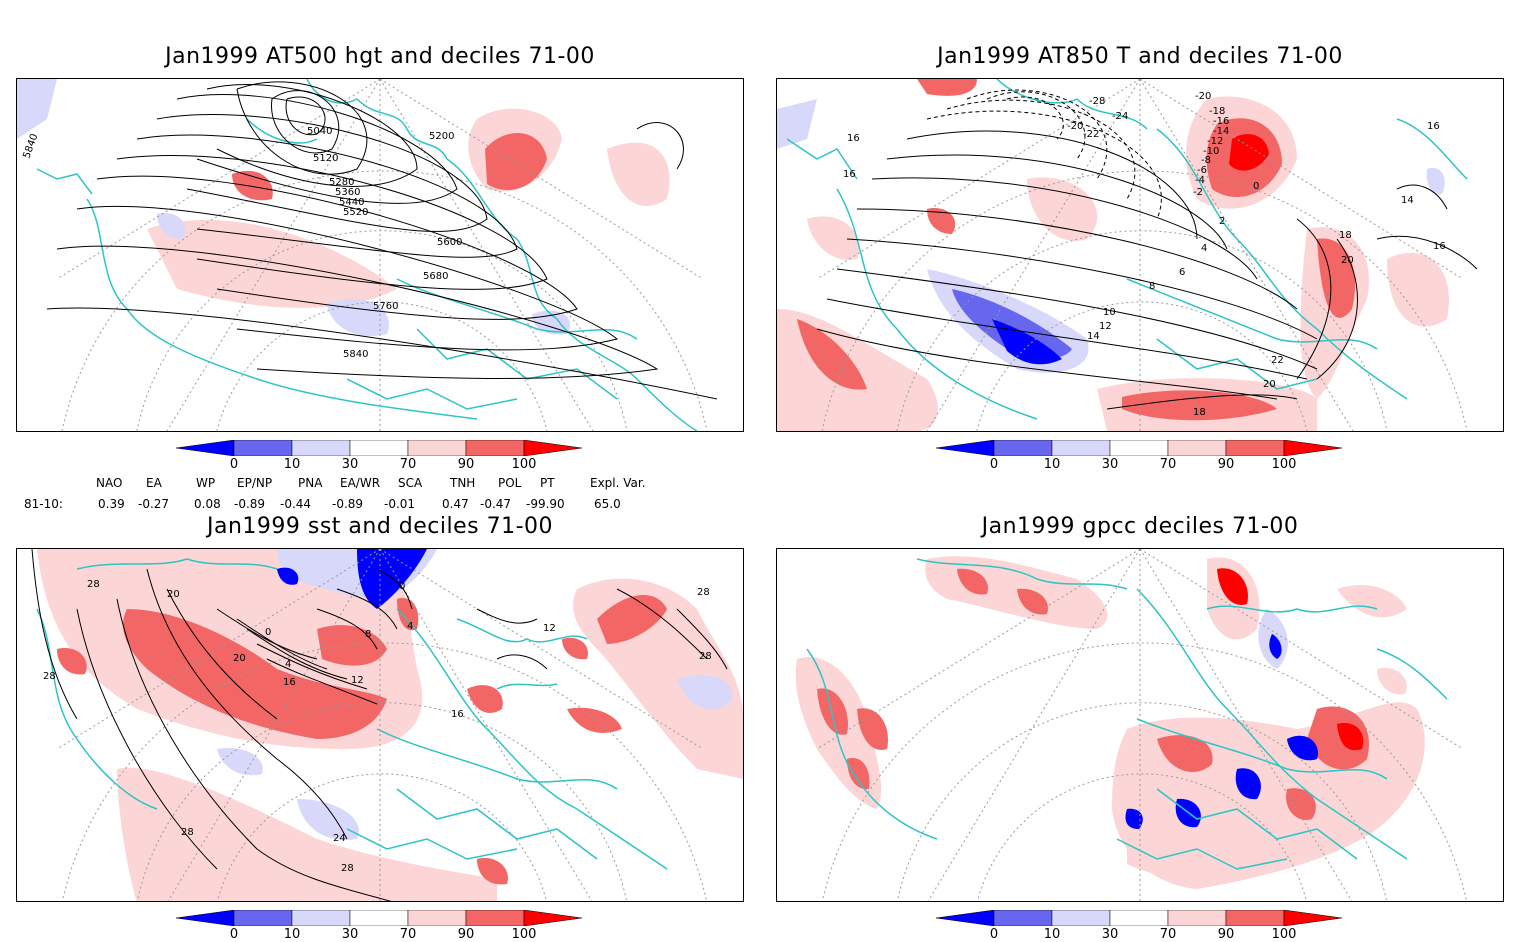 This screenshot has width=1520, height=942. What do you see at coordinates (496, 504) in the screenshot?
I see `index-value: -0.47` at bounding box center [496, 504].